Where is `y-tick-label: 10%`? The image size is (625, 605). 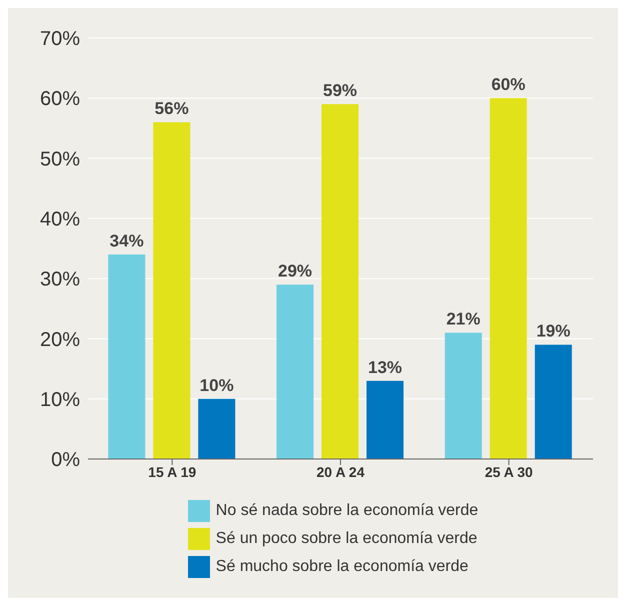 y-tick-label: 10% is located at coordinates (60, 399).